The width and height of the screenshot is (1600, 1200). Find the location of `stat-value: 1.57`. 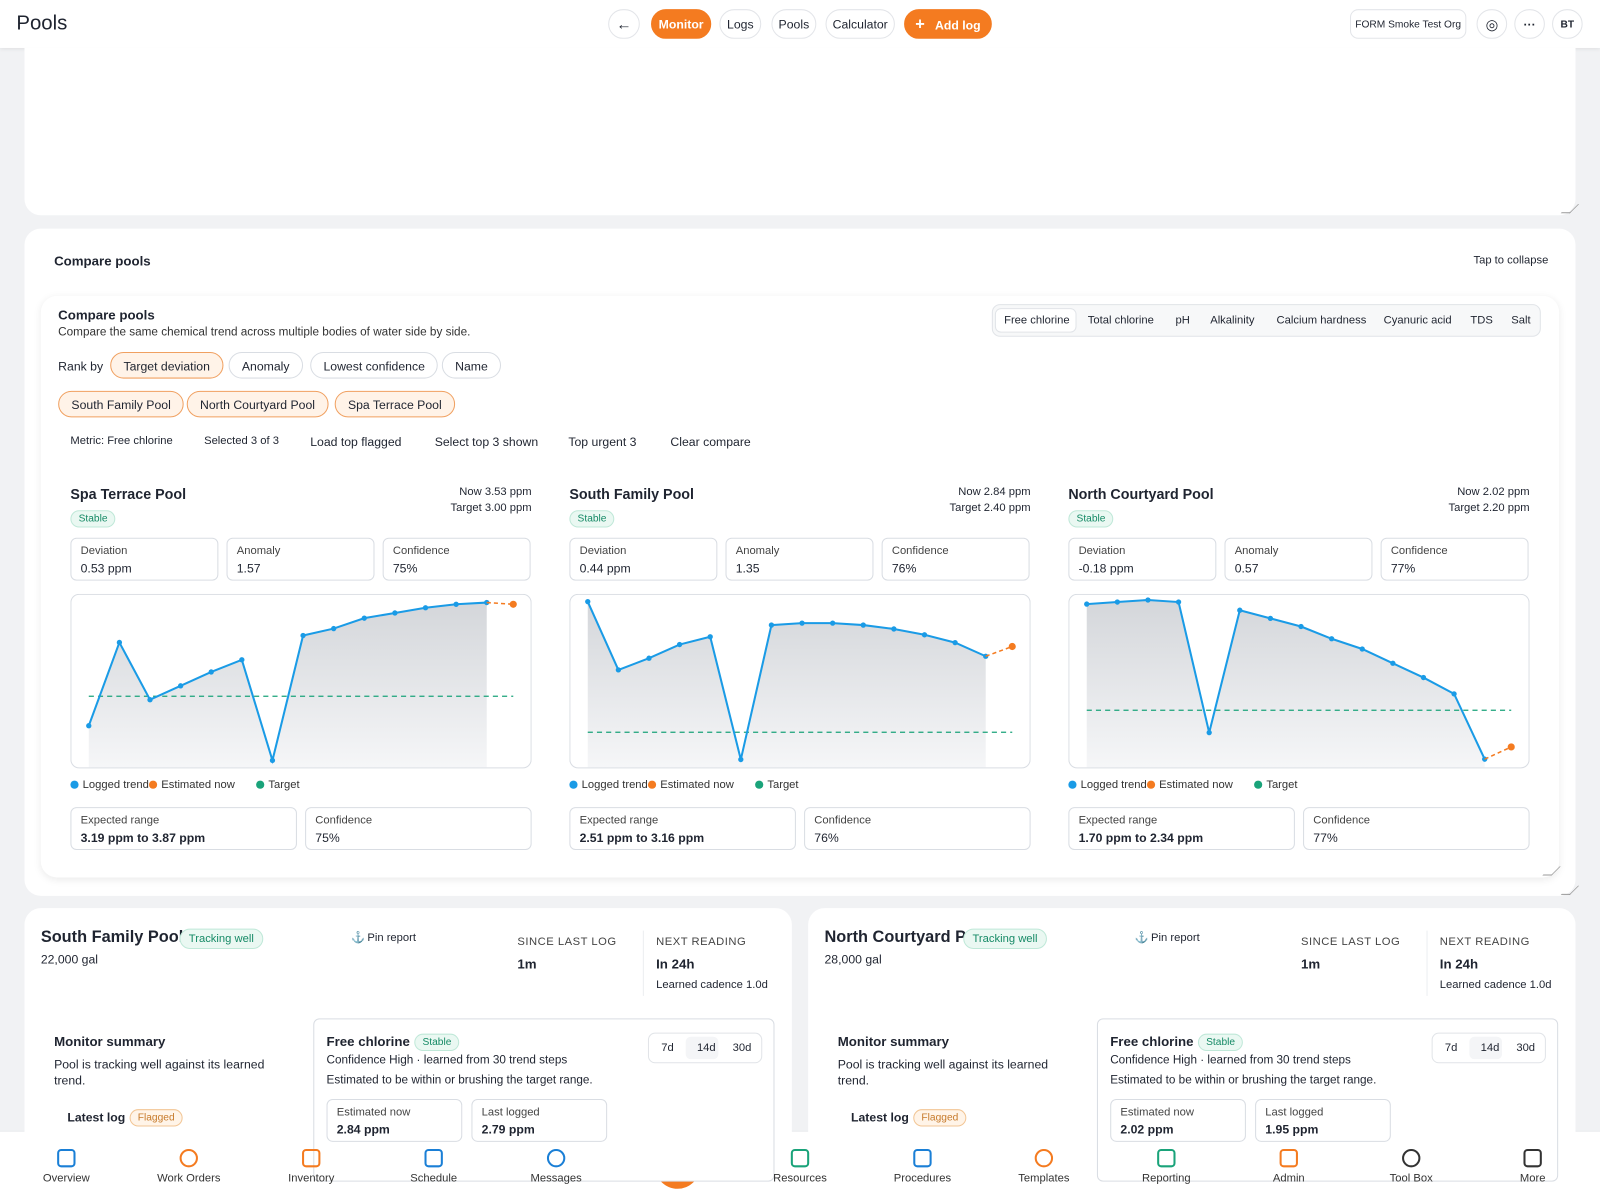

stat-value: 1.57 is located at coordinates (248, 568).